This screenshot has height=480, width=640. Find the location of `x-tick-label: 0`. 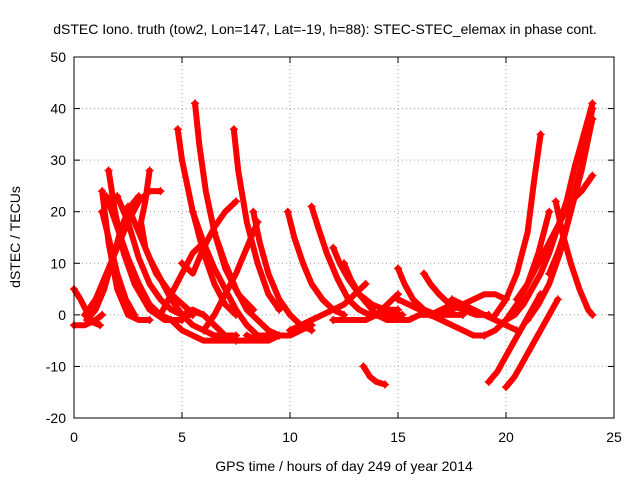

x-tick-label: 0 is located at coordinates (74, 437).